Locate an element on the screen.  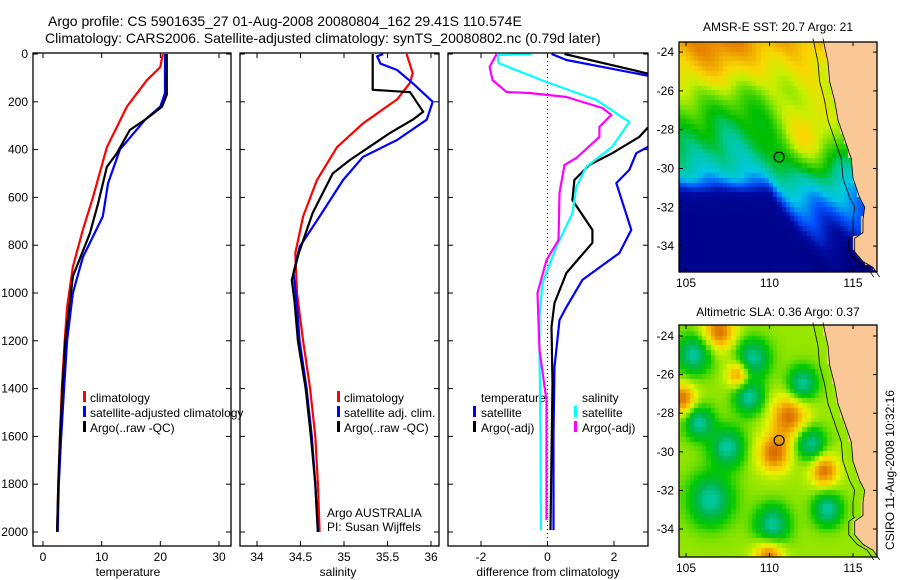
x-tick-label: 20 is located at coordinates (161, 557).